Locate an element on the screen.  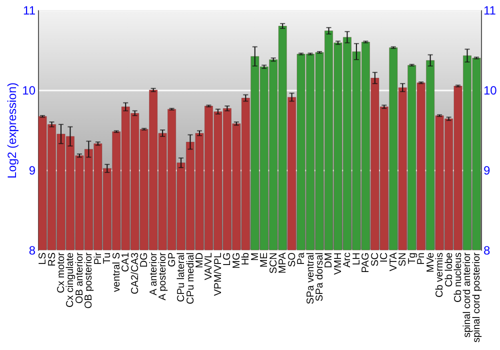
x-tick-label: M is located at coordinates (255, 256).